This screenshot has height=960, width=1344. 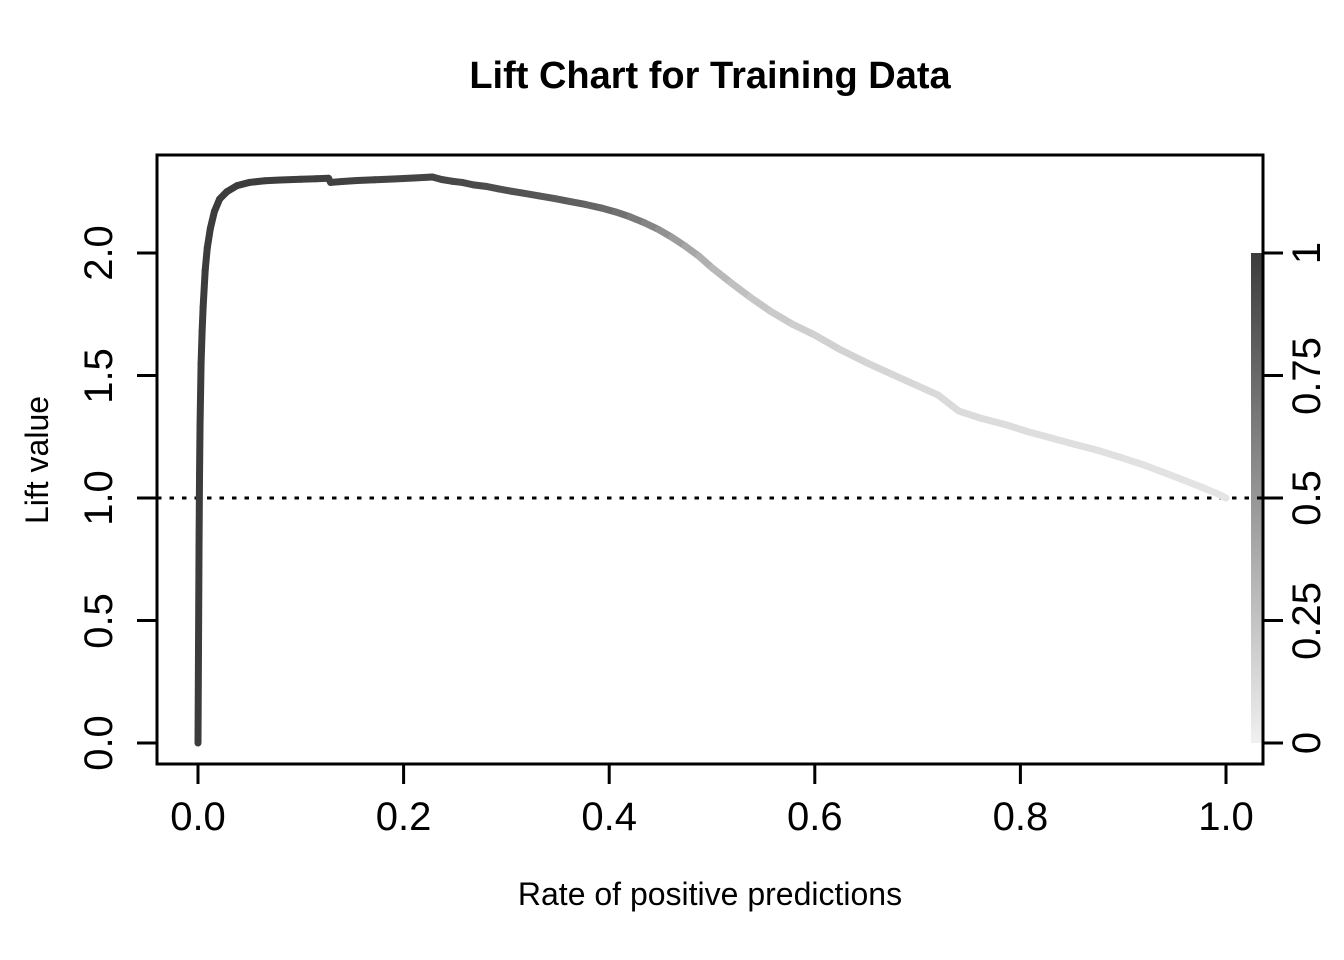 What do you see at coordinates (710, 894) in the screenshot?
I see `x-axis-title: Rate of positive predictions` at bounding box center [710, 894].